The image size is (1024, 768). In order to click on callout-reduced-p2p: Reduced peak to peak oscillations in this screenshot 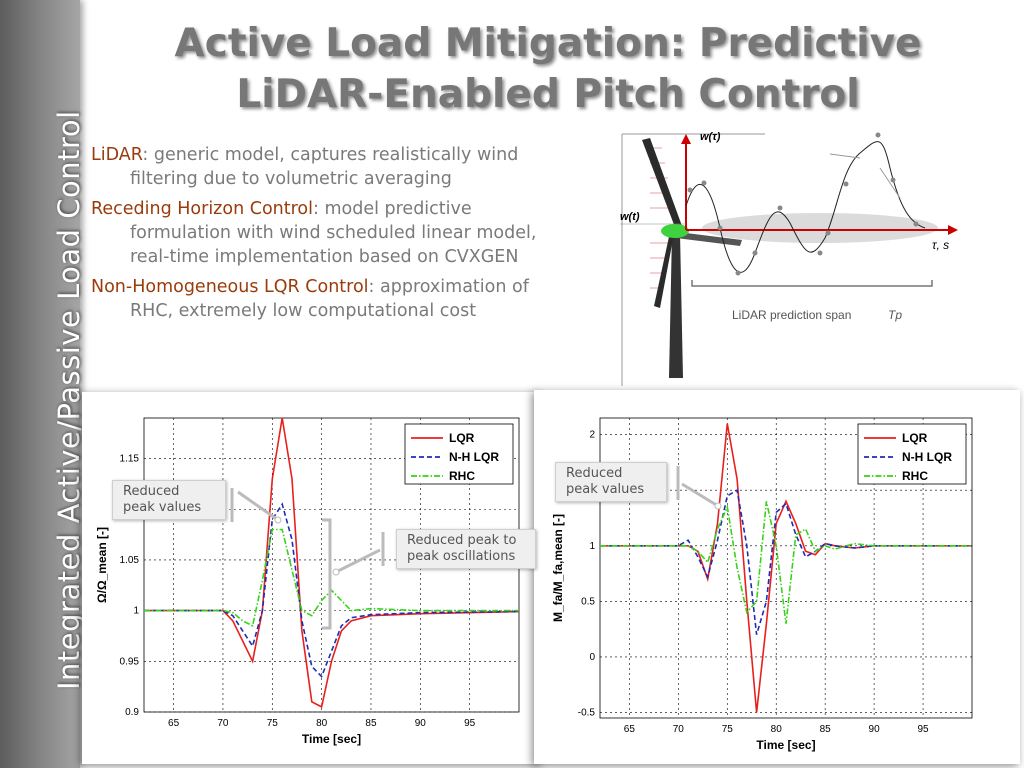, I will do `click(466, 549)`.